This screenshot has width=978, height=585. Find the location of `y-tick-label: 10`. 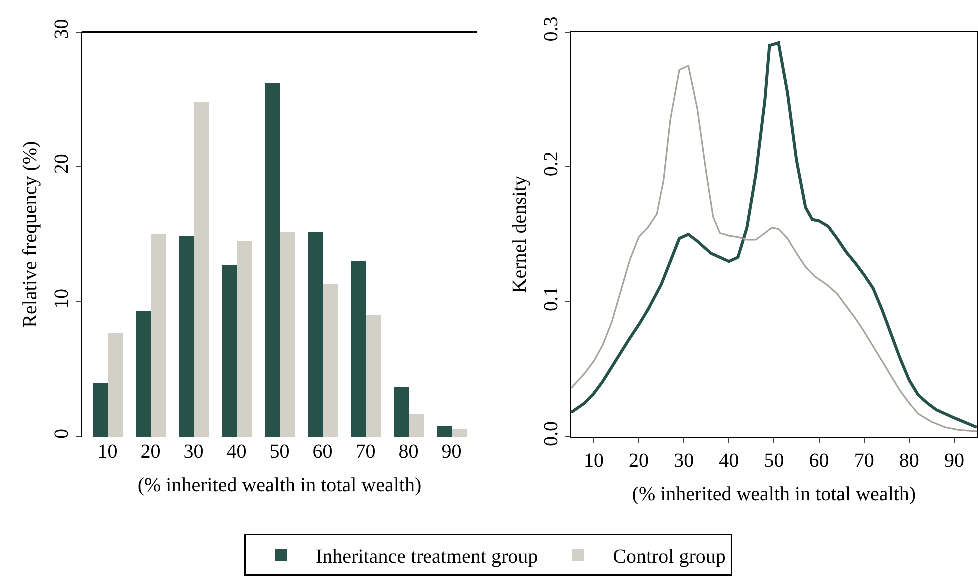

y-tick-label: 10 is located at coordinates (61, 299).